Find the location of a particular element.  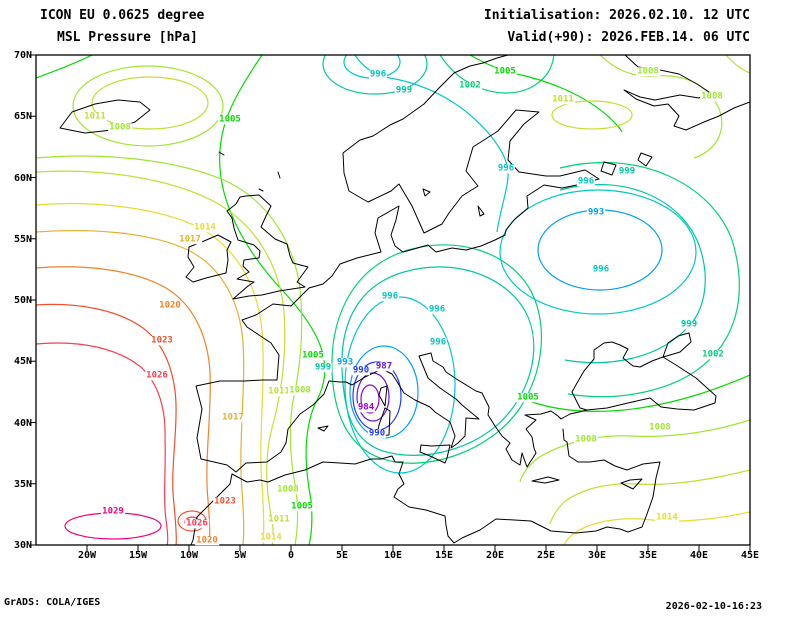

lon-label: 20E is located at coordinates (495, 555).